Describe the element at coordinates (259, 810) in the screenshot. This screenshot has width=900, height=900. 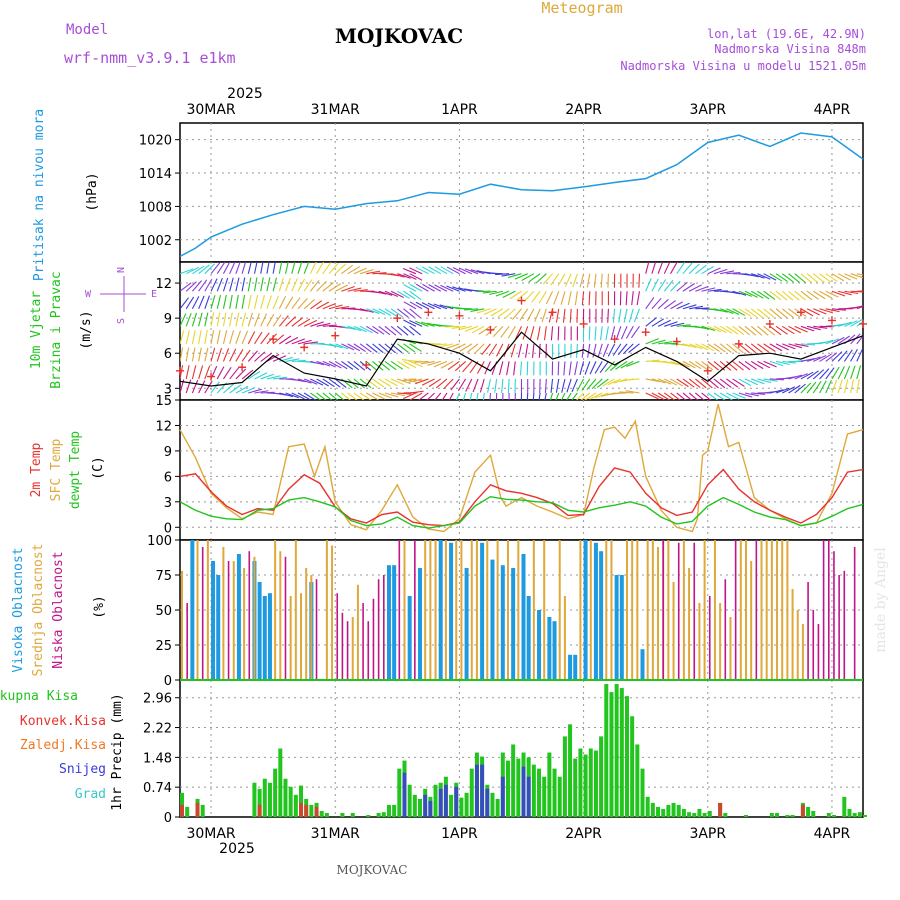
I see `rain-convective-bar` at that location.